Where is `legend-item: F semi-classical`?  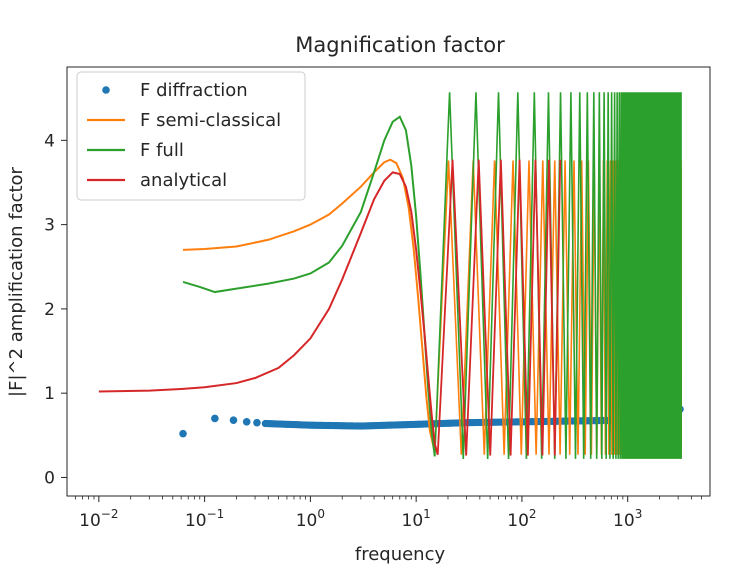 legend-item: F semi-classical is located at coordinates (184, 120).